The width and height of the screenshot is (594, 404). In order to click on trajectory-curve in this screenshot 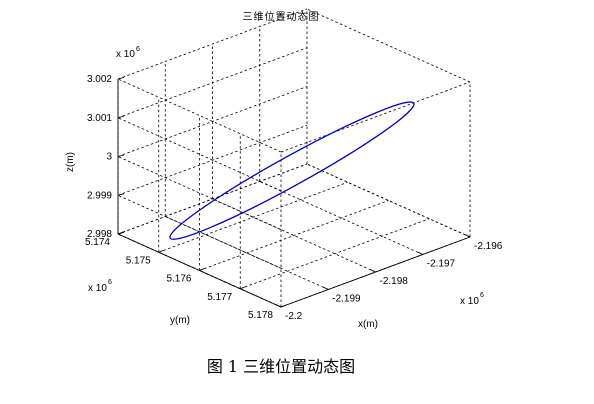, I will do `click(292, 170)`.